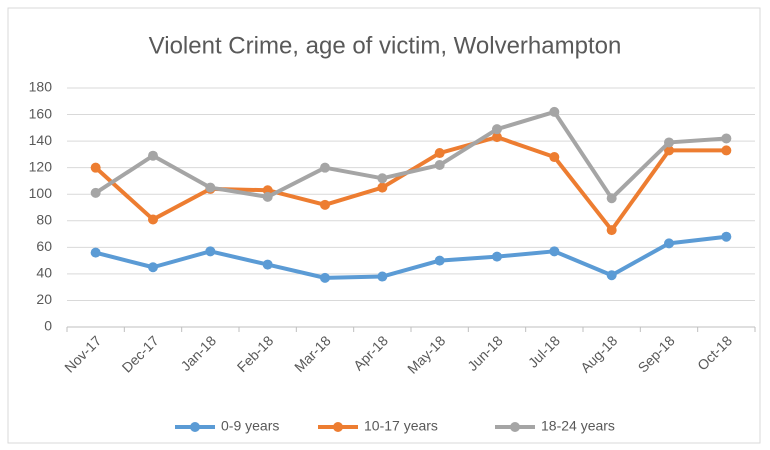 Image resolution: width=770 pixels, height=450 pixels. What do you see at coordinates (250, 426) in the screenshot?
I see `legend-label: 0-9 years` at bounding box center [250, 426].